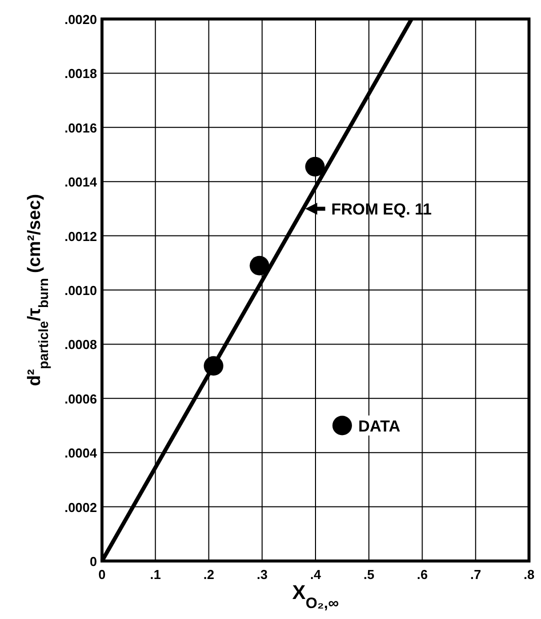 The width and height of the screenshot is (541, 619). I want to click on y-tick-label: .0010, so click(80, 290).